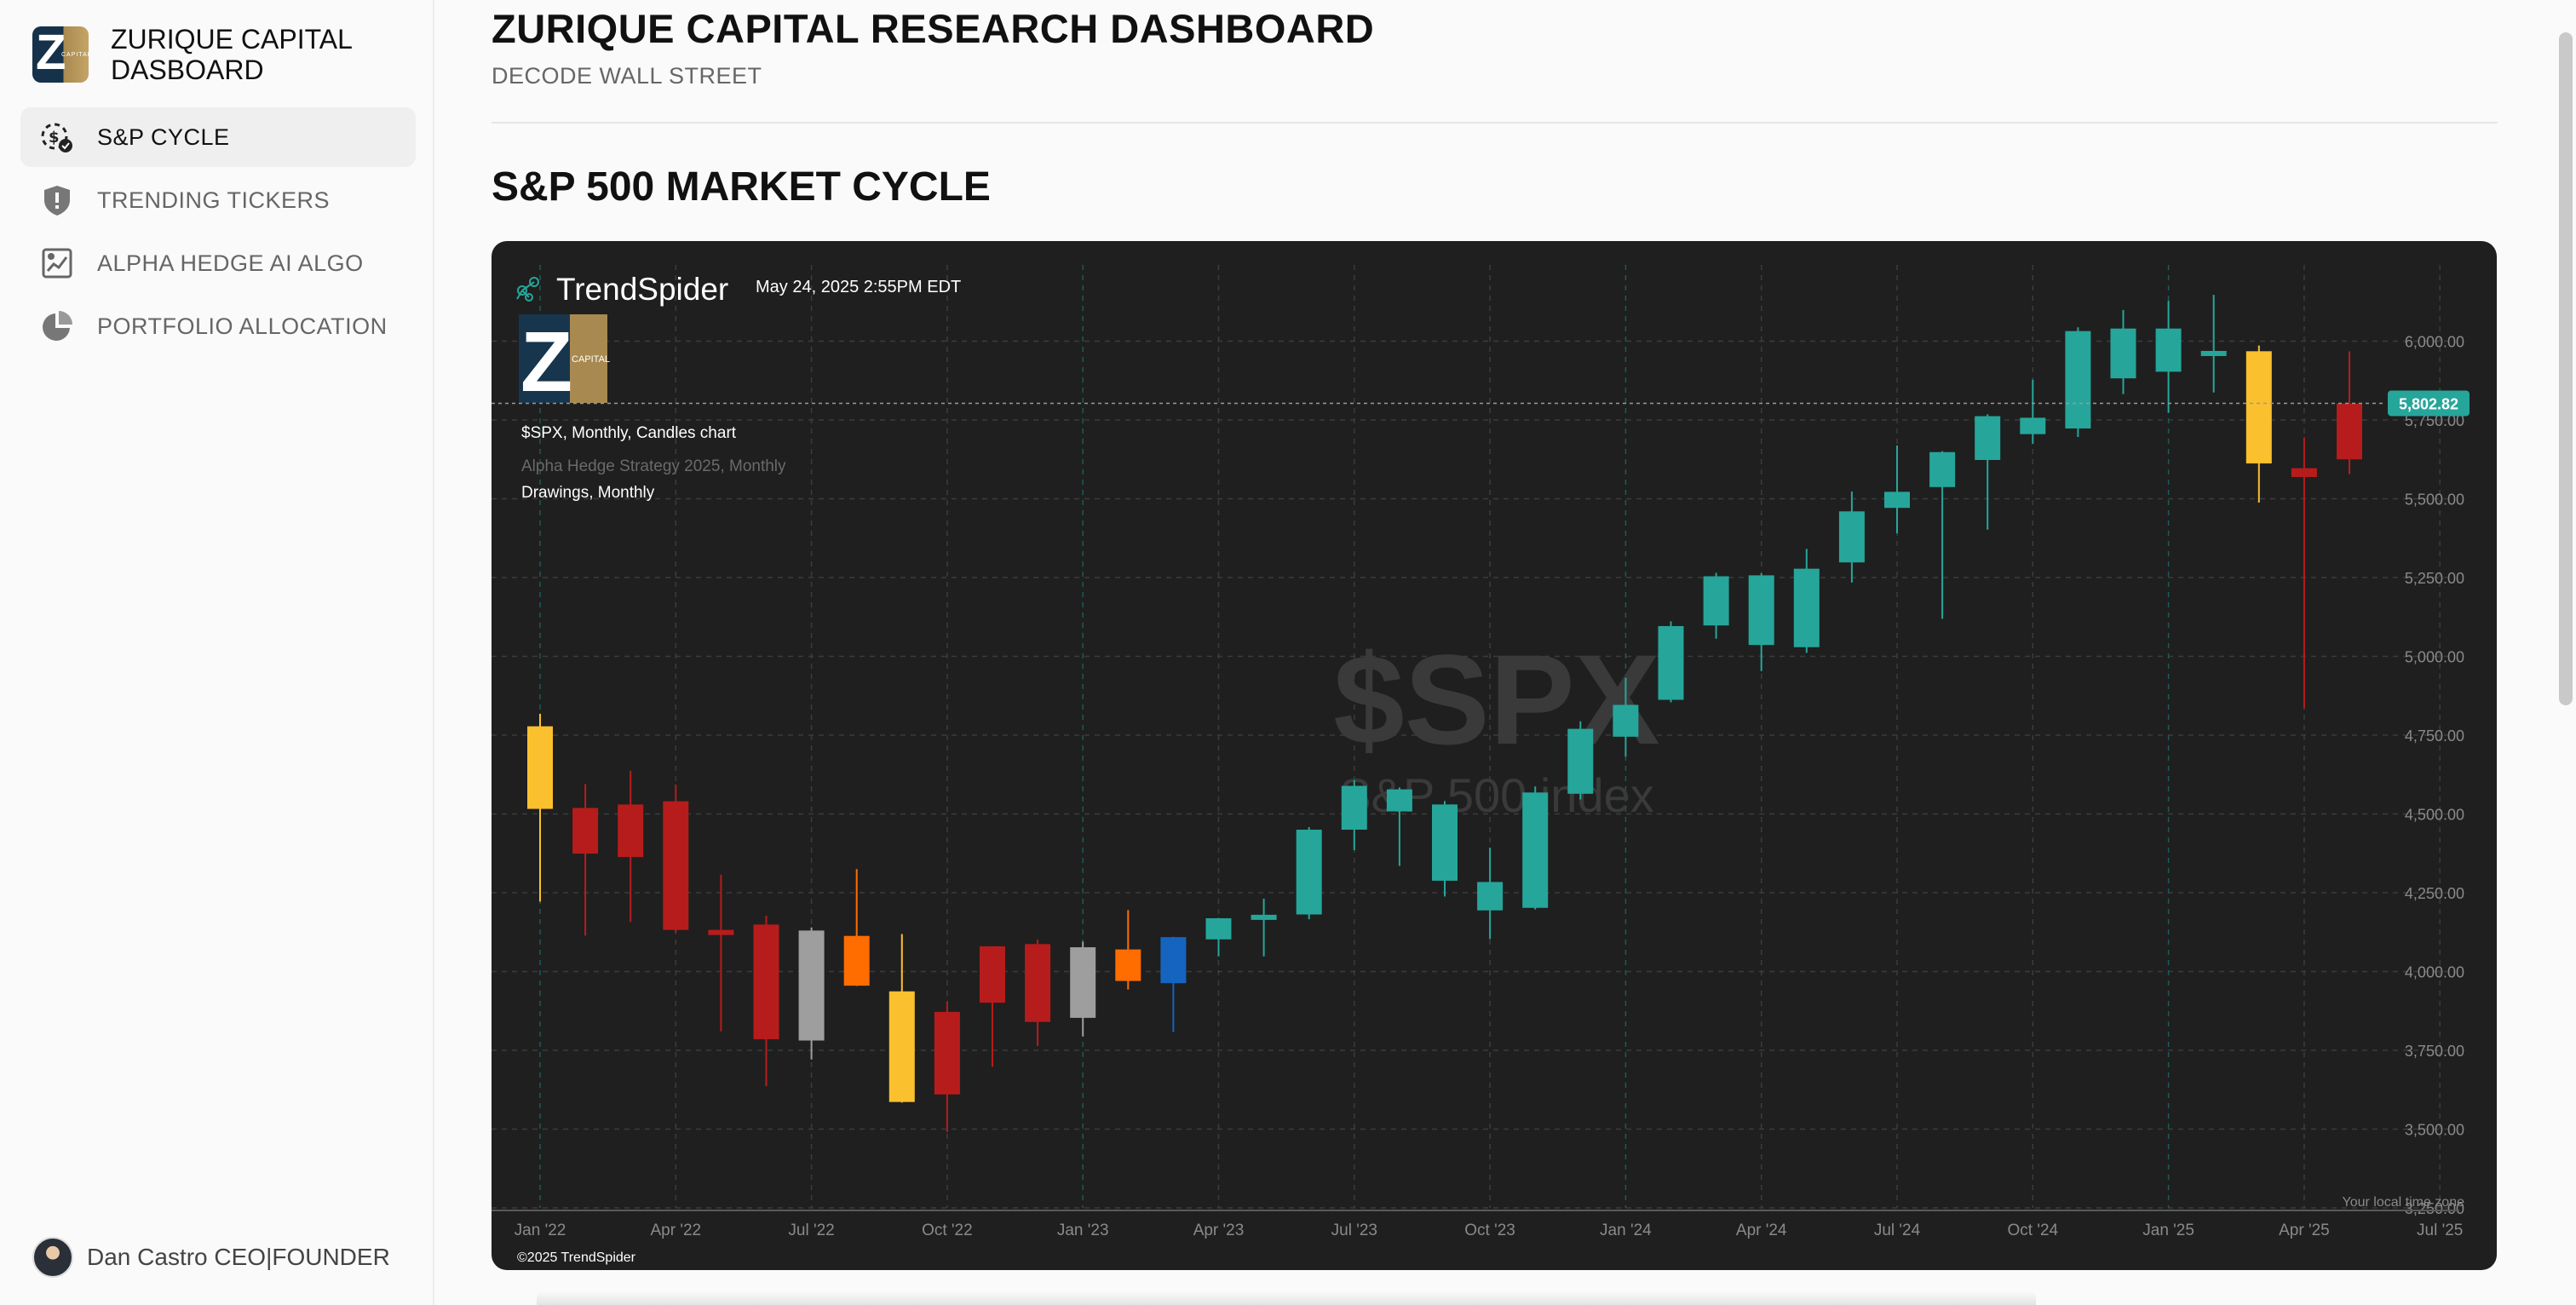 This screenshot has width=2576, height=1305. I want to click on x-tick-label: Apr '22, so click(675, 1230).